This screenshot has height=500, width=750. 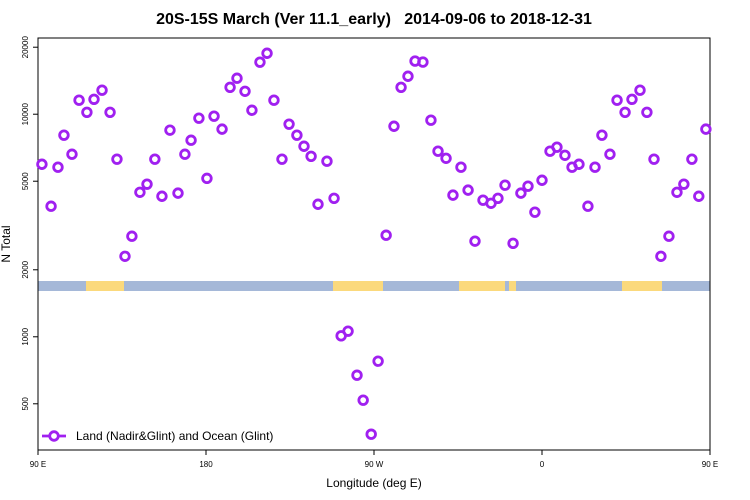 I want to click on y-tick-label: 2000, so click(x=25, y=269).